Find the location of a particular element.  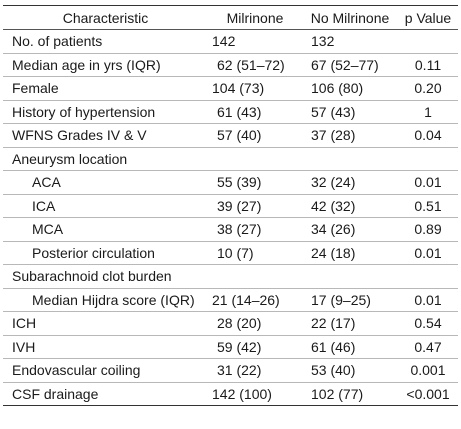

p-value: 0.20 is located at coordinates (428, 88).